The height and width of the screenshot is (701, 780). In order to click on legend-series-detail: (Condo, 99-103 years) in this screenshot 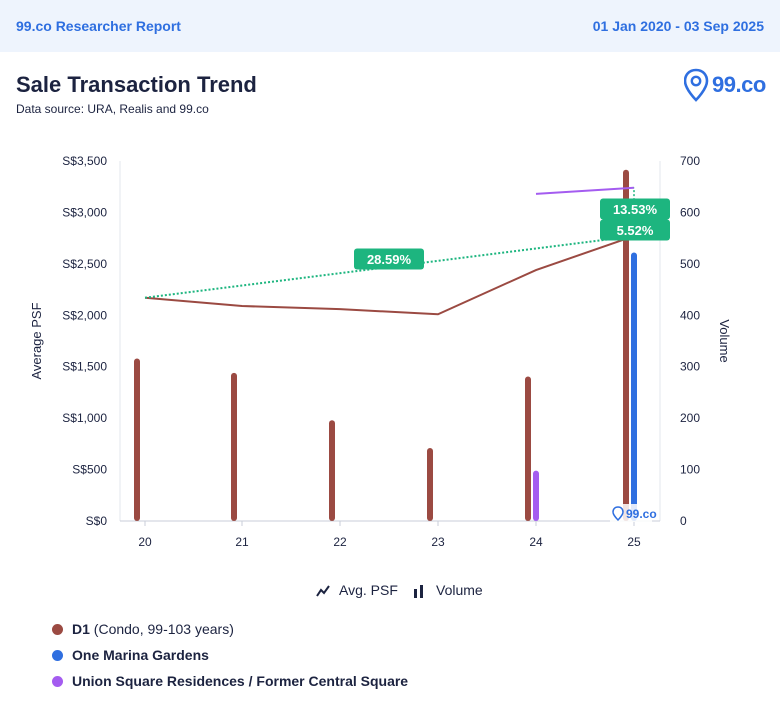, I will do `click(161, 629)`.